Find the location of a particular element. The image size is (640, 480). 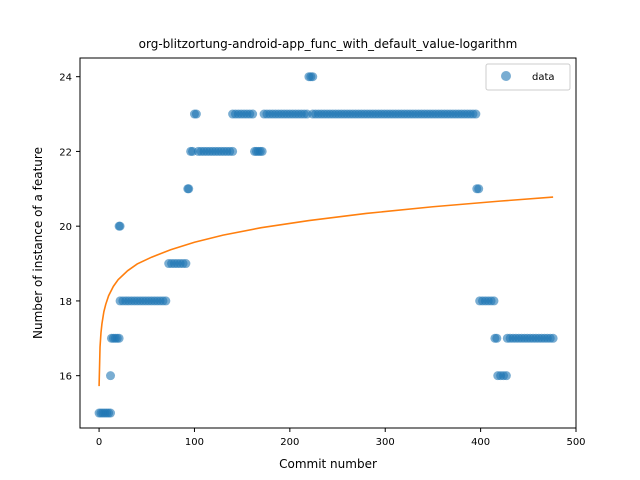

x-tick-label: 500 is located at coordinates (575, 442).